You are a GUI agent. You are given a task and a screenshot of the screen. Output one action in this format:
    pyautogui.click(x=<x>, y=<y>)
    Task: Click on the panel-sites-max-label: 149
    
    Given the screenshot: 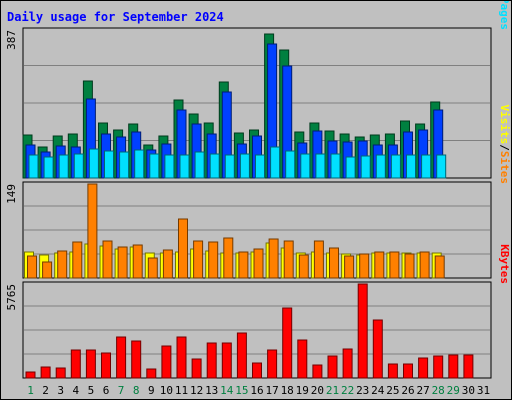 What is the action you would take?
    pyautogui.click(x=11, y=194)
    